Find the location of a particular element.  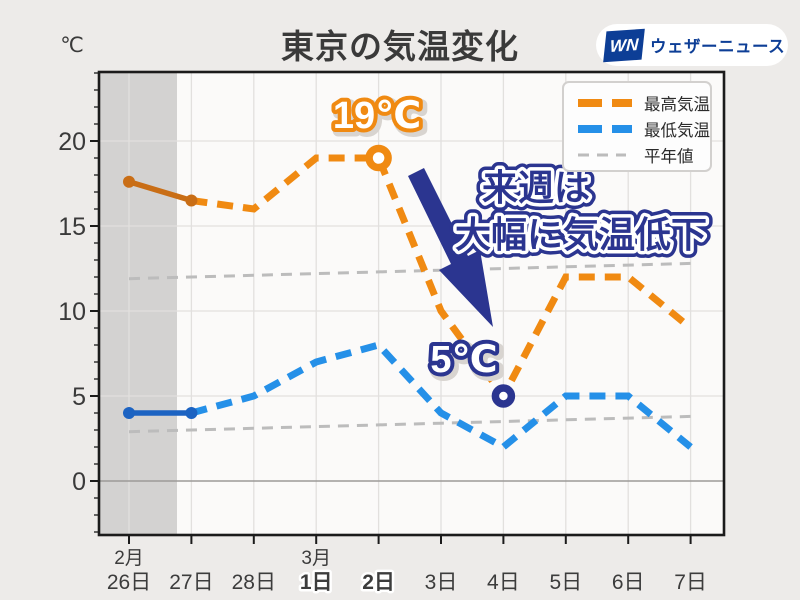

legend-item-min: 最低気温 is located at coordinates (643, 129).